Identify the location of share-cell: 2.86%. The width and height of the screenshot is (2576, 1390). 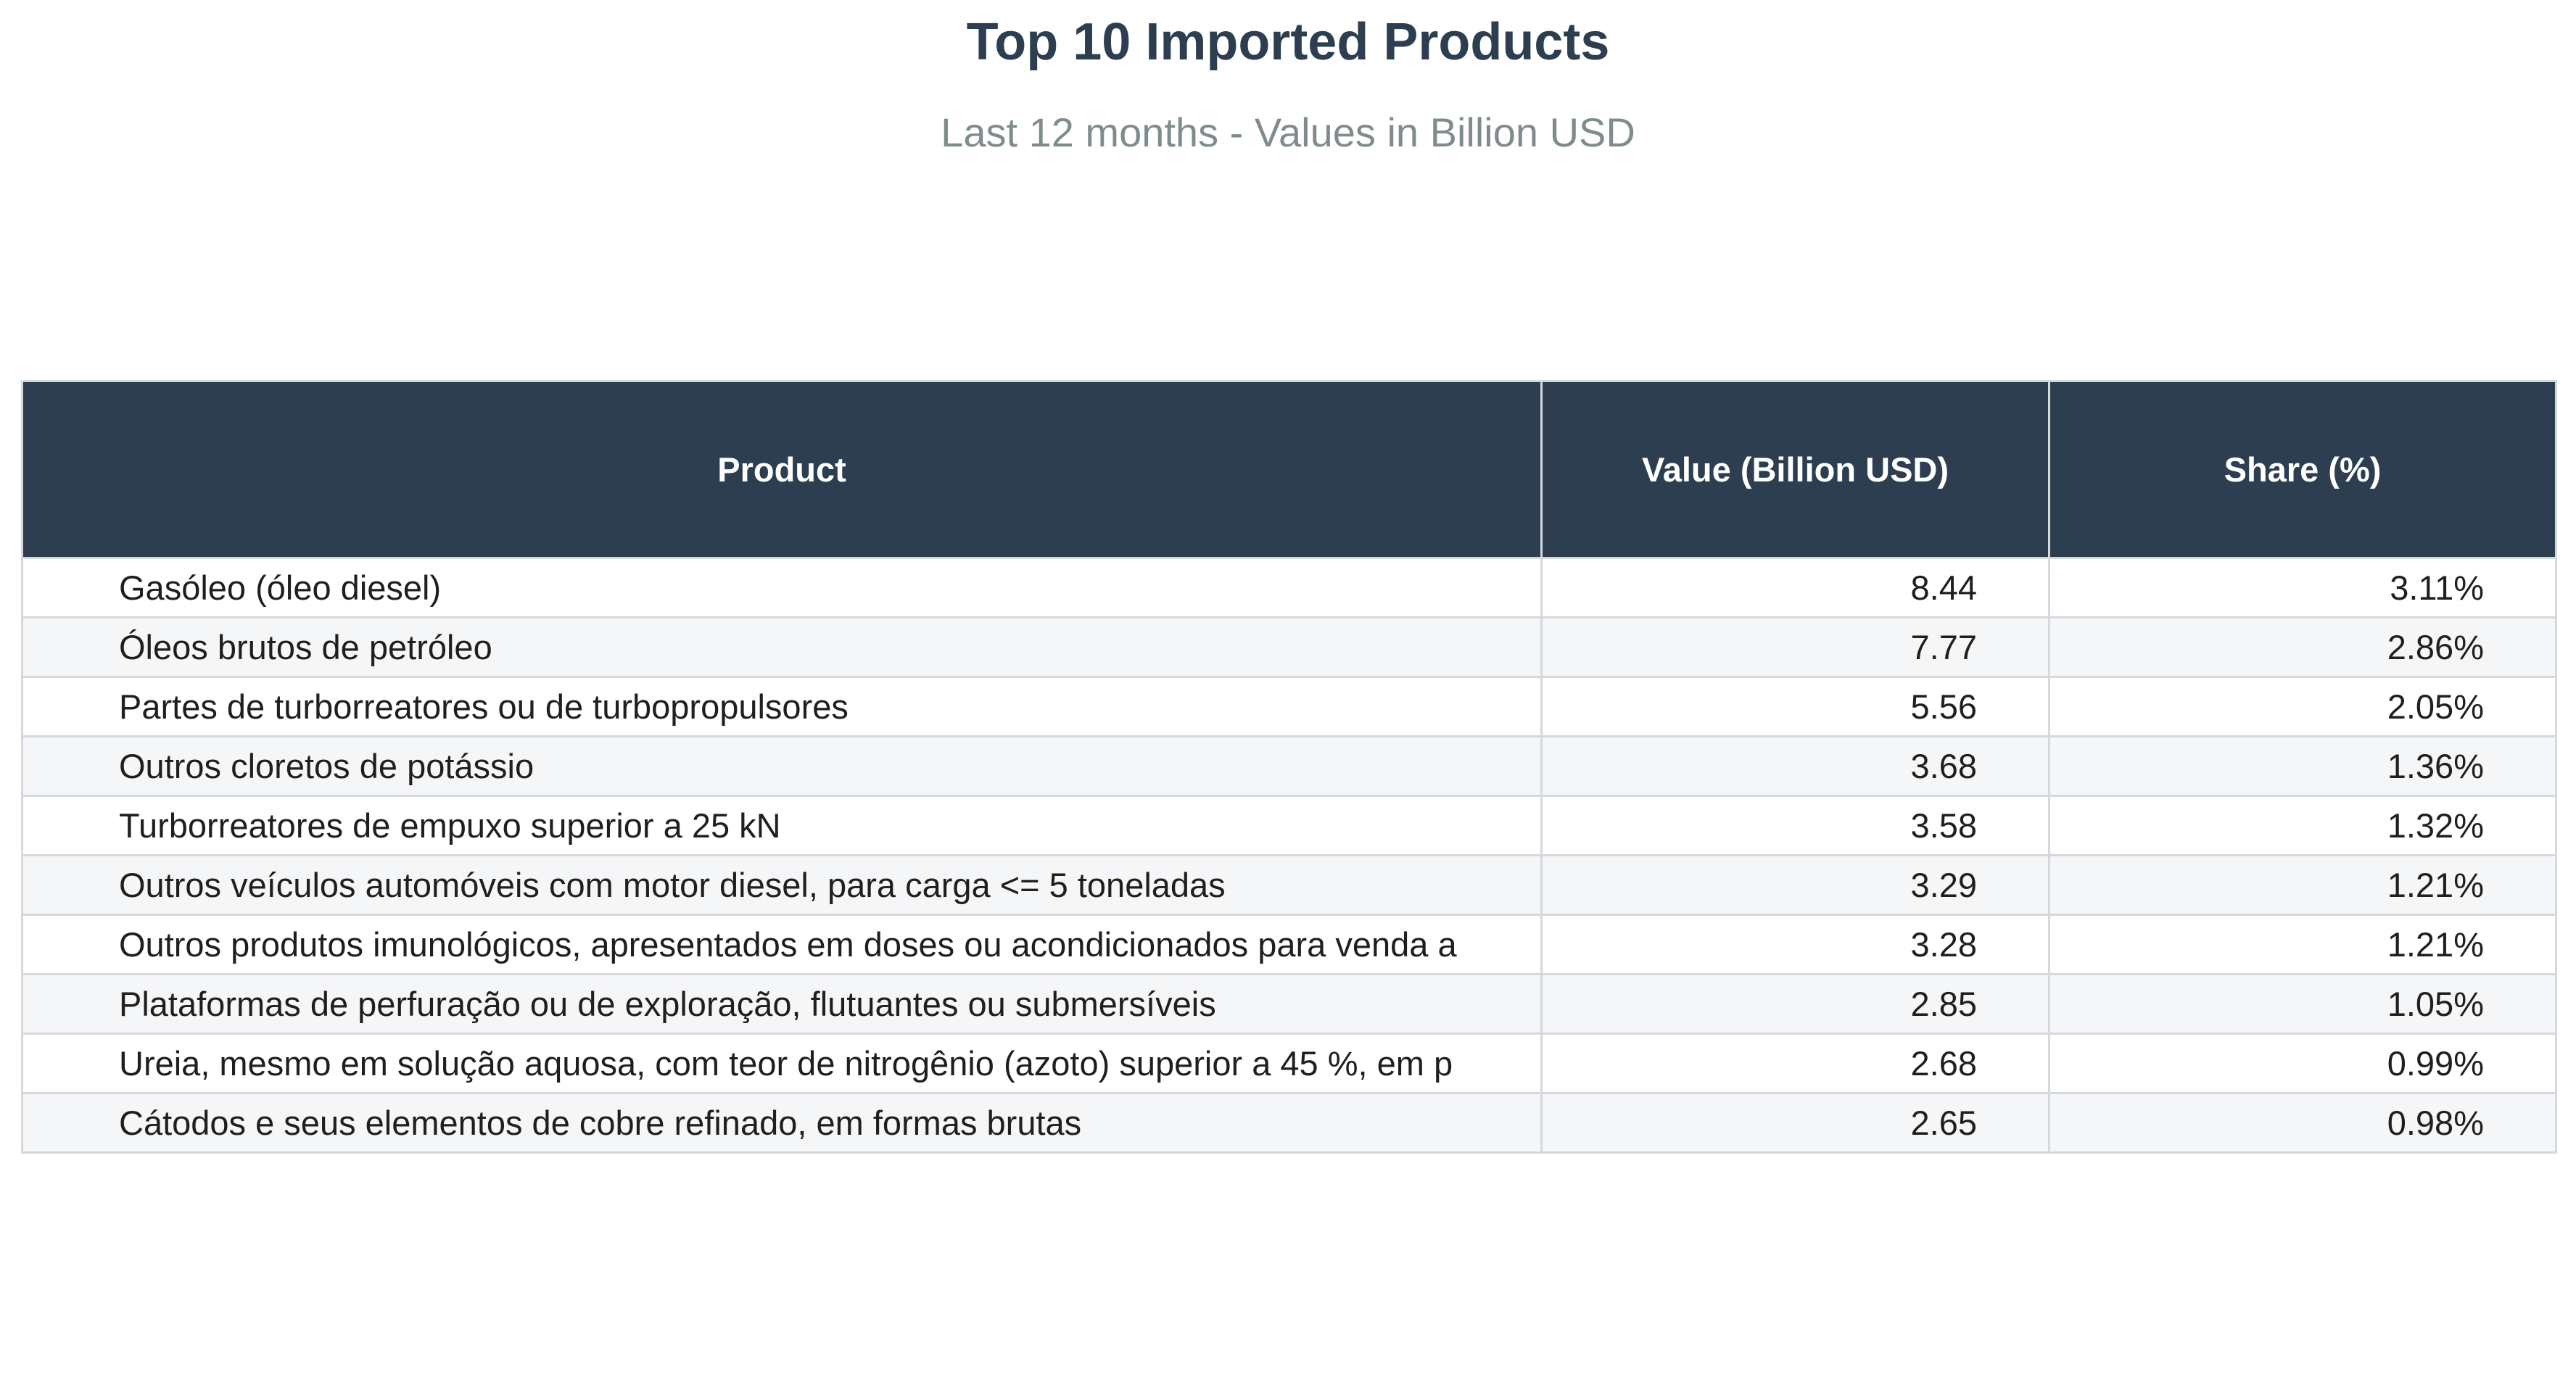
(2302, 647).